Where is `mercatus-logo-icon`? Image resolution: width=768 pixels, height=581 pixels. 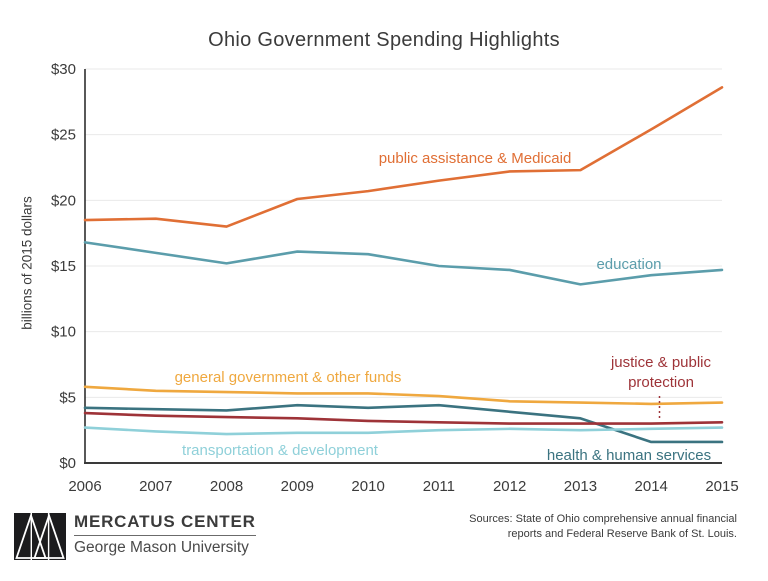 mercatus-logo-icon is located at coordinates (40, 536).